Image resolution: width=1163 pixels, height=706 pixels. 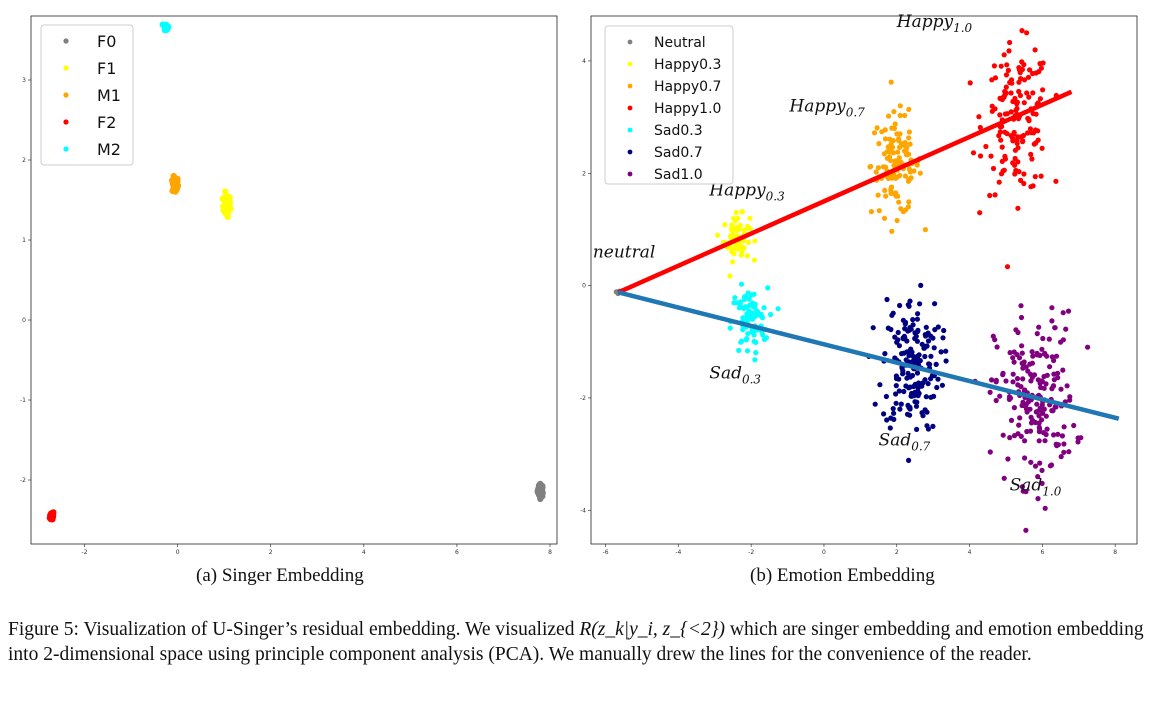 What do you see at coordinates (1115, 552) in the screenshot?
I see `x-tick-label: 8` at bounding box center [1115, 552].